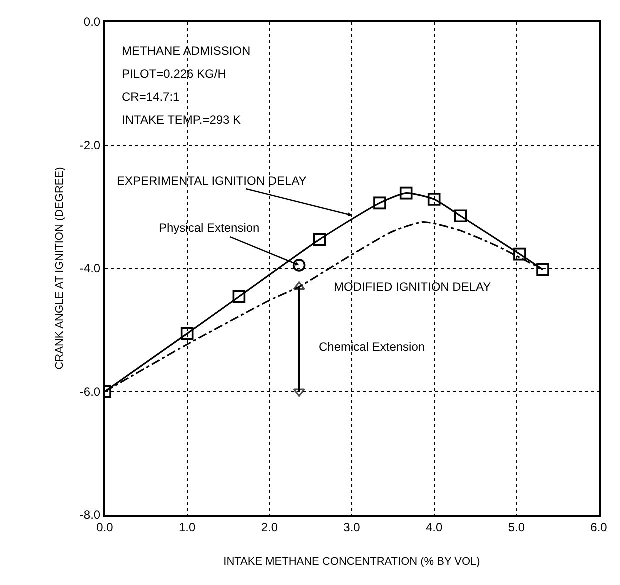  I want to click on annotation: Physical Extension, so click(209, 228).